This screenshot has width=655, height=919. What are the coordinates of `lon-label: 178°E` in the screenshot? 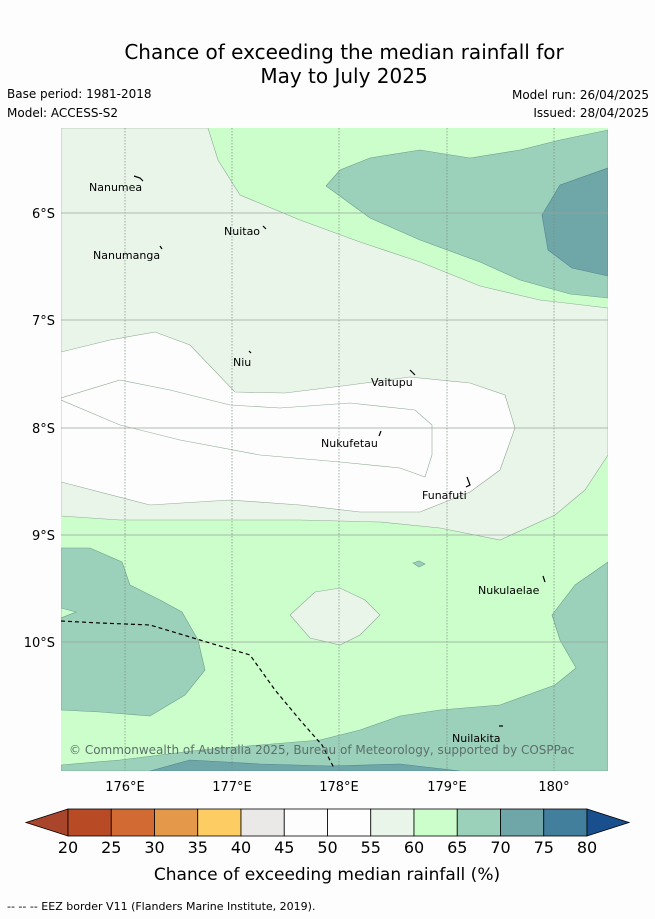 It's located at (339, 787).